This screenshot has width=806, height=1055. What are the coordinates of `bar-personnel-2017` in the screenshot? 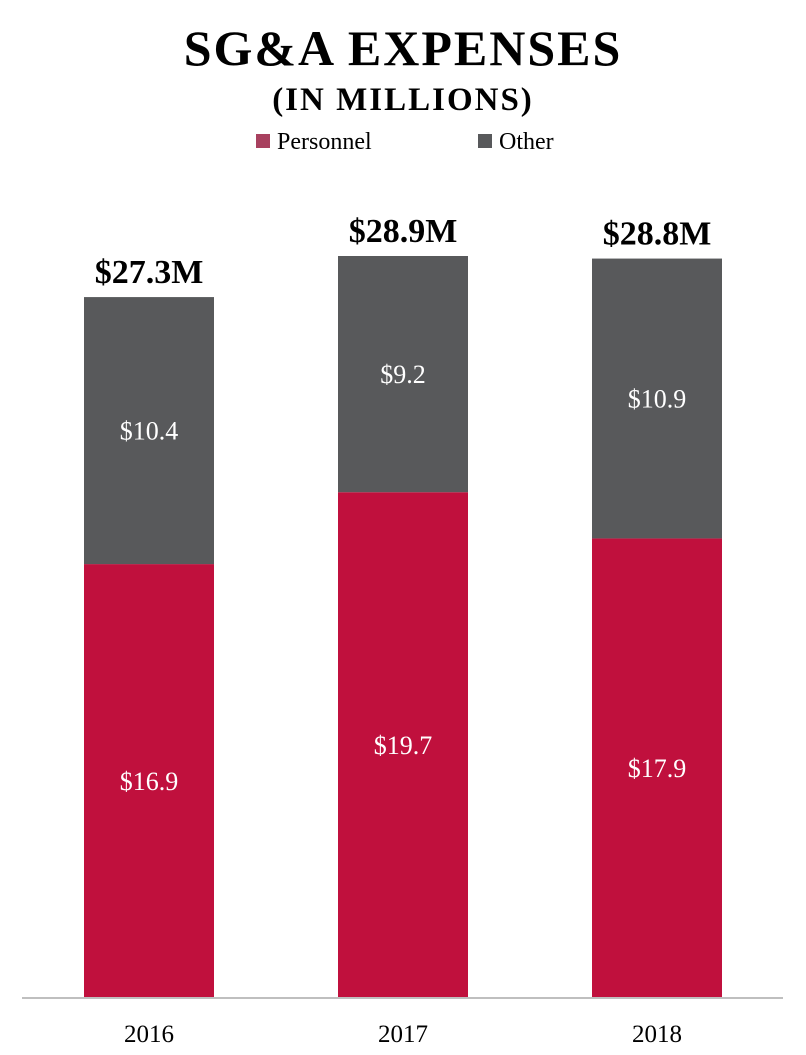 It's located at (403, 745).